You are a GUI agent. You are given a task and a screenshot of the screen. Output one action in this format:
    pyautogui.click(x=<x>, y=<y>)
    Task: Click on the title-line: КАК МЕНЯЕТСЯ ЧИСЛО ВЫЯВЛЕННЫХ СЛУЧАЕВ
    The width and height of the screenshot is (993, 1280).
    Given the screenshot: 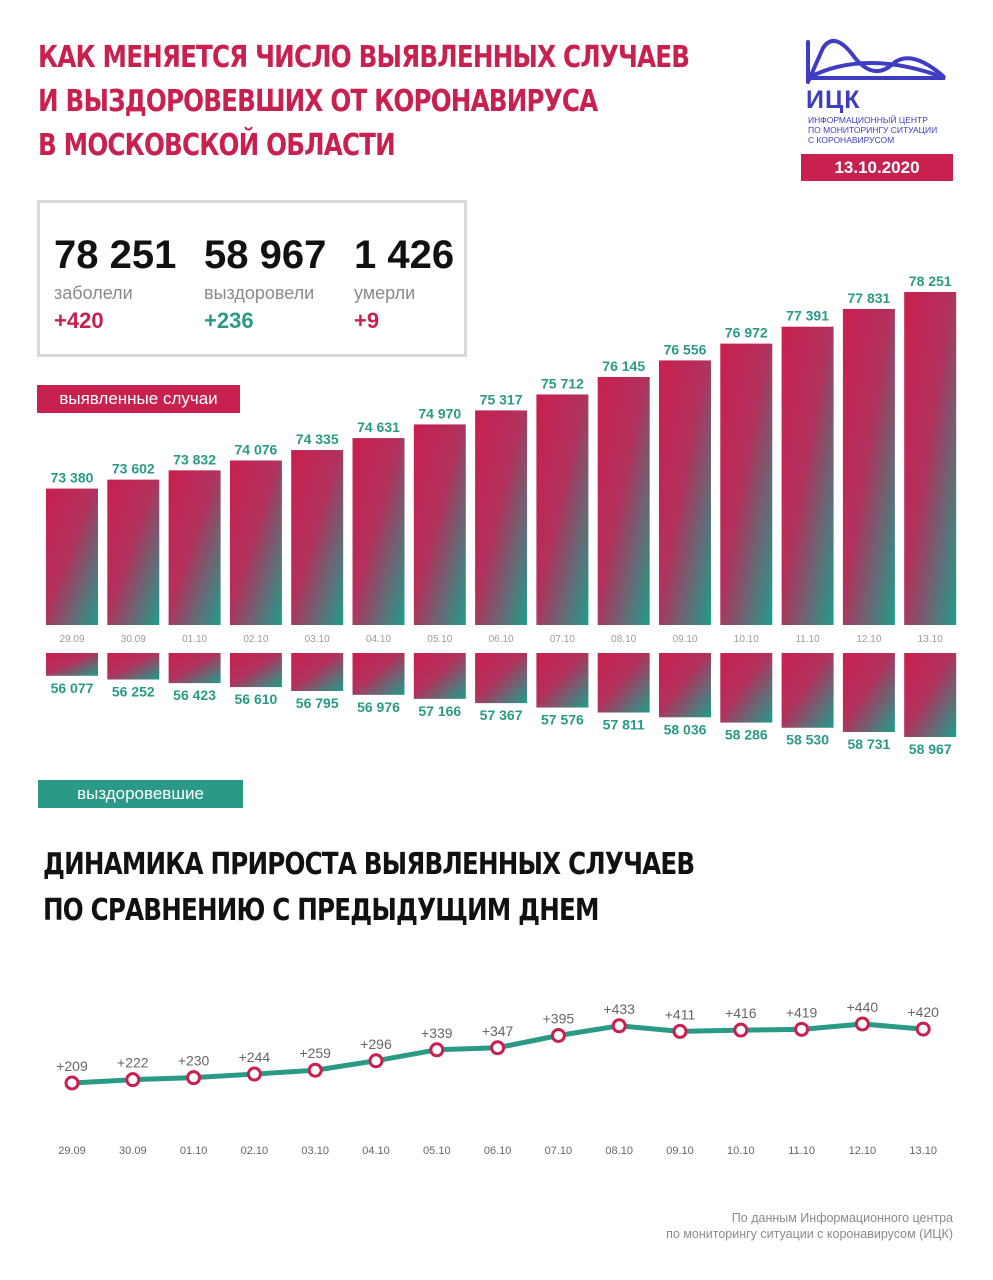 What is the action you would take?
    pyautogui.click(x=364, y=57)
    